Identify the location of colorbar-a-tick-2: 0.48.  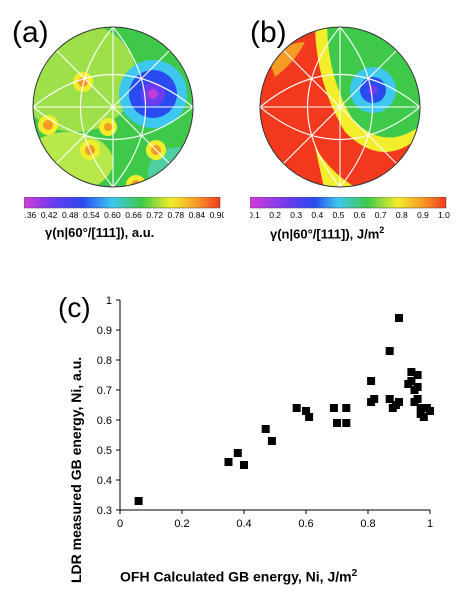
(70, 215).